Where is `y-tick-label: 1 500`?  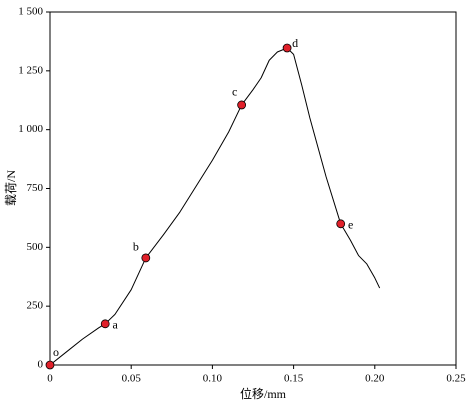
y-tick-label: 1 500 is located at coordinates (30, 12).